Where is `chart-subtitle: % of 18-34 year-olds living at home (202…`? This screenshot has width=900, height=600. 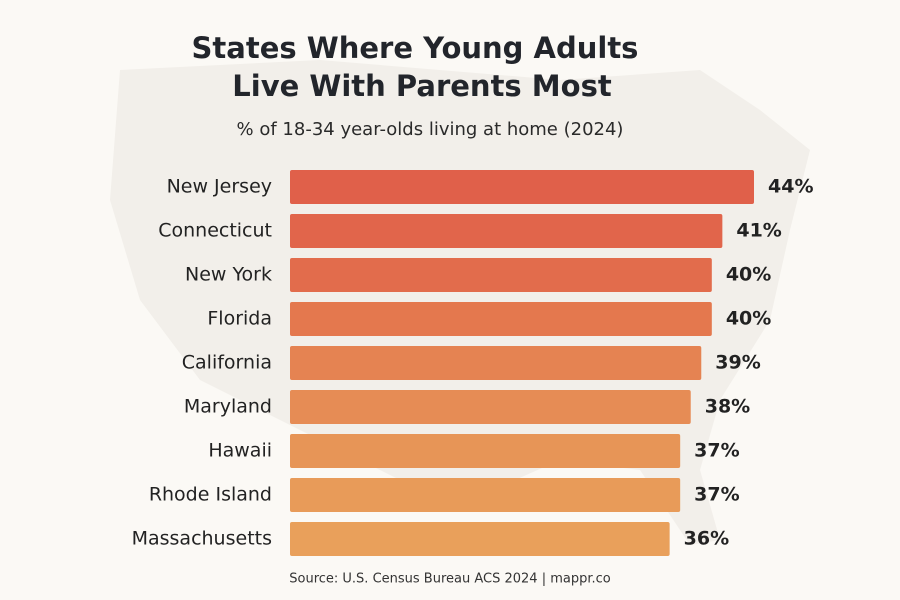 chart-subtitle: % of 18-34 year-olds living at home (202… is located at coordinates (430, 129).